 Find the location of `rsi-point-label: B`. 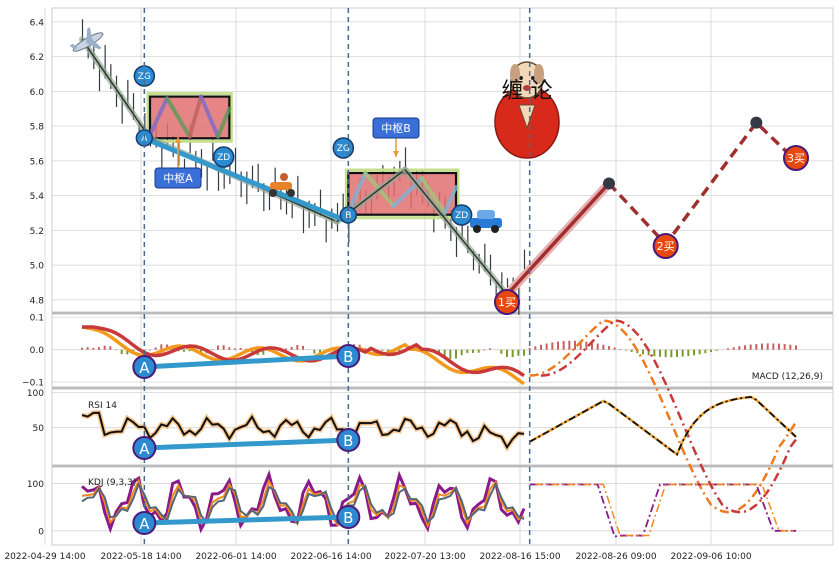

rsi-point-label: B is located at coordinates (348, 441).